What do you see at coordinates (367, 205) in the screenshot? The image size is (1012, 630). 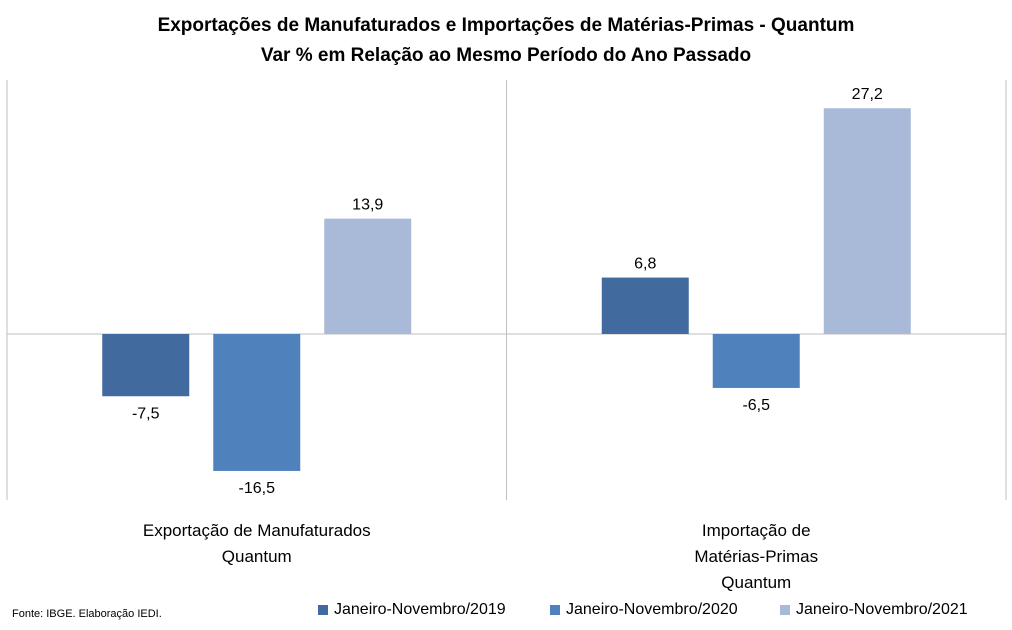 I see `data-label: 13,9` at bounding box center [367, 205].